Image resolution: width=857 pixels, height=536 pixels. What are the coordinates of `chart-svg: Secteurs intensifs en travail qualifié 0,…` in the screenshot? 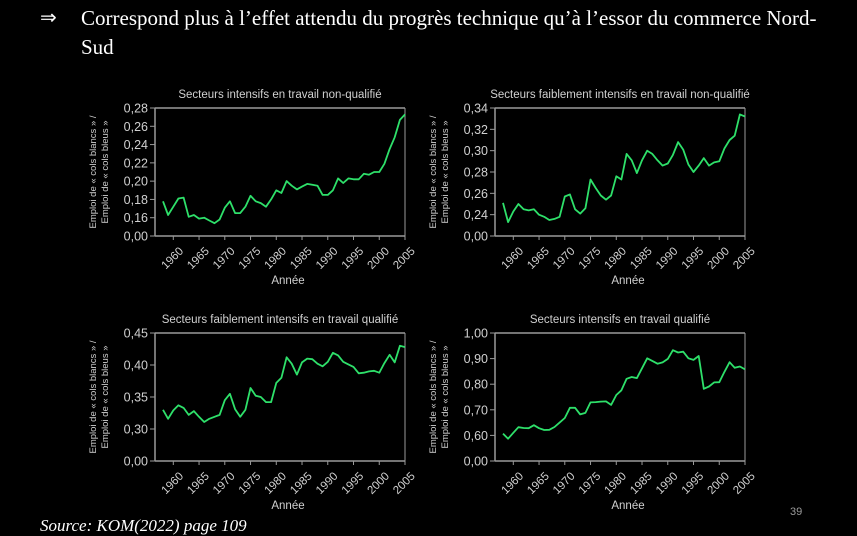 It's located at (593, 413).